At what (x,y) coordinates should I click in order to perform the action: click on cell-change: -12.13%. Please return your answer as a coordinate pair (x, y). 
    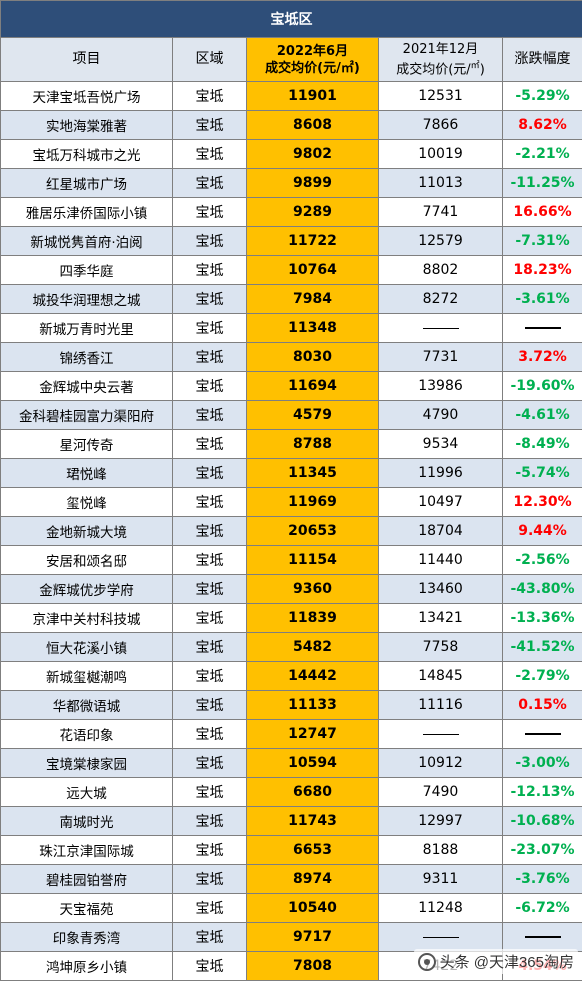
    Looking at the image, I should click on (542, 792).